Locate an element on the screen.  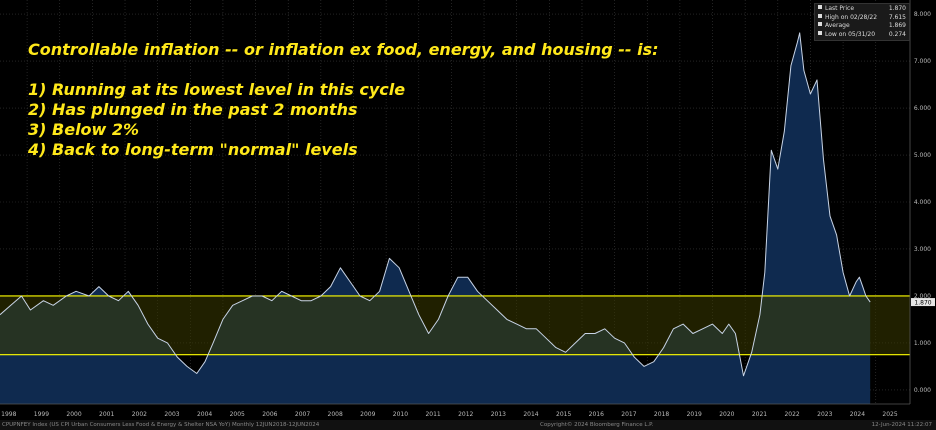
footer-timestamp: 12-Jun-2024 11:22:07 is located at coordinates (901, 425).